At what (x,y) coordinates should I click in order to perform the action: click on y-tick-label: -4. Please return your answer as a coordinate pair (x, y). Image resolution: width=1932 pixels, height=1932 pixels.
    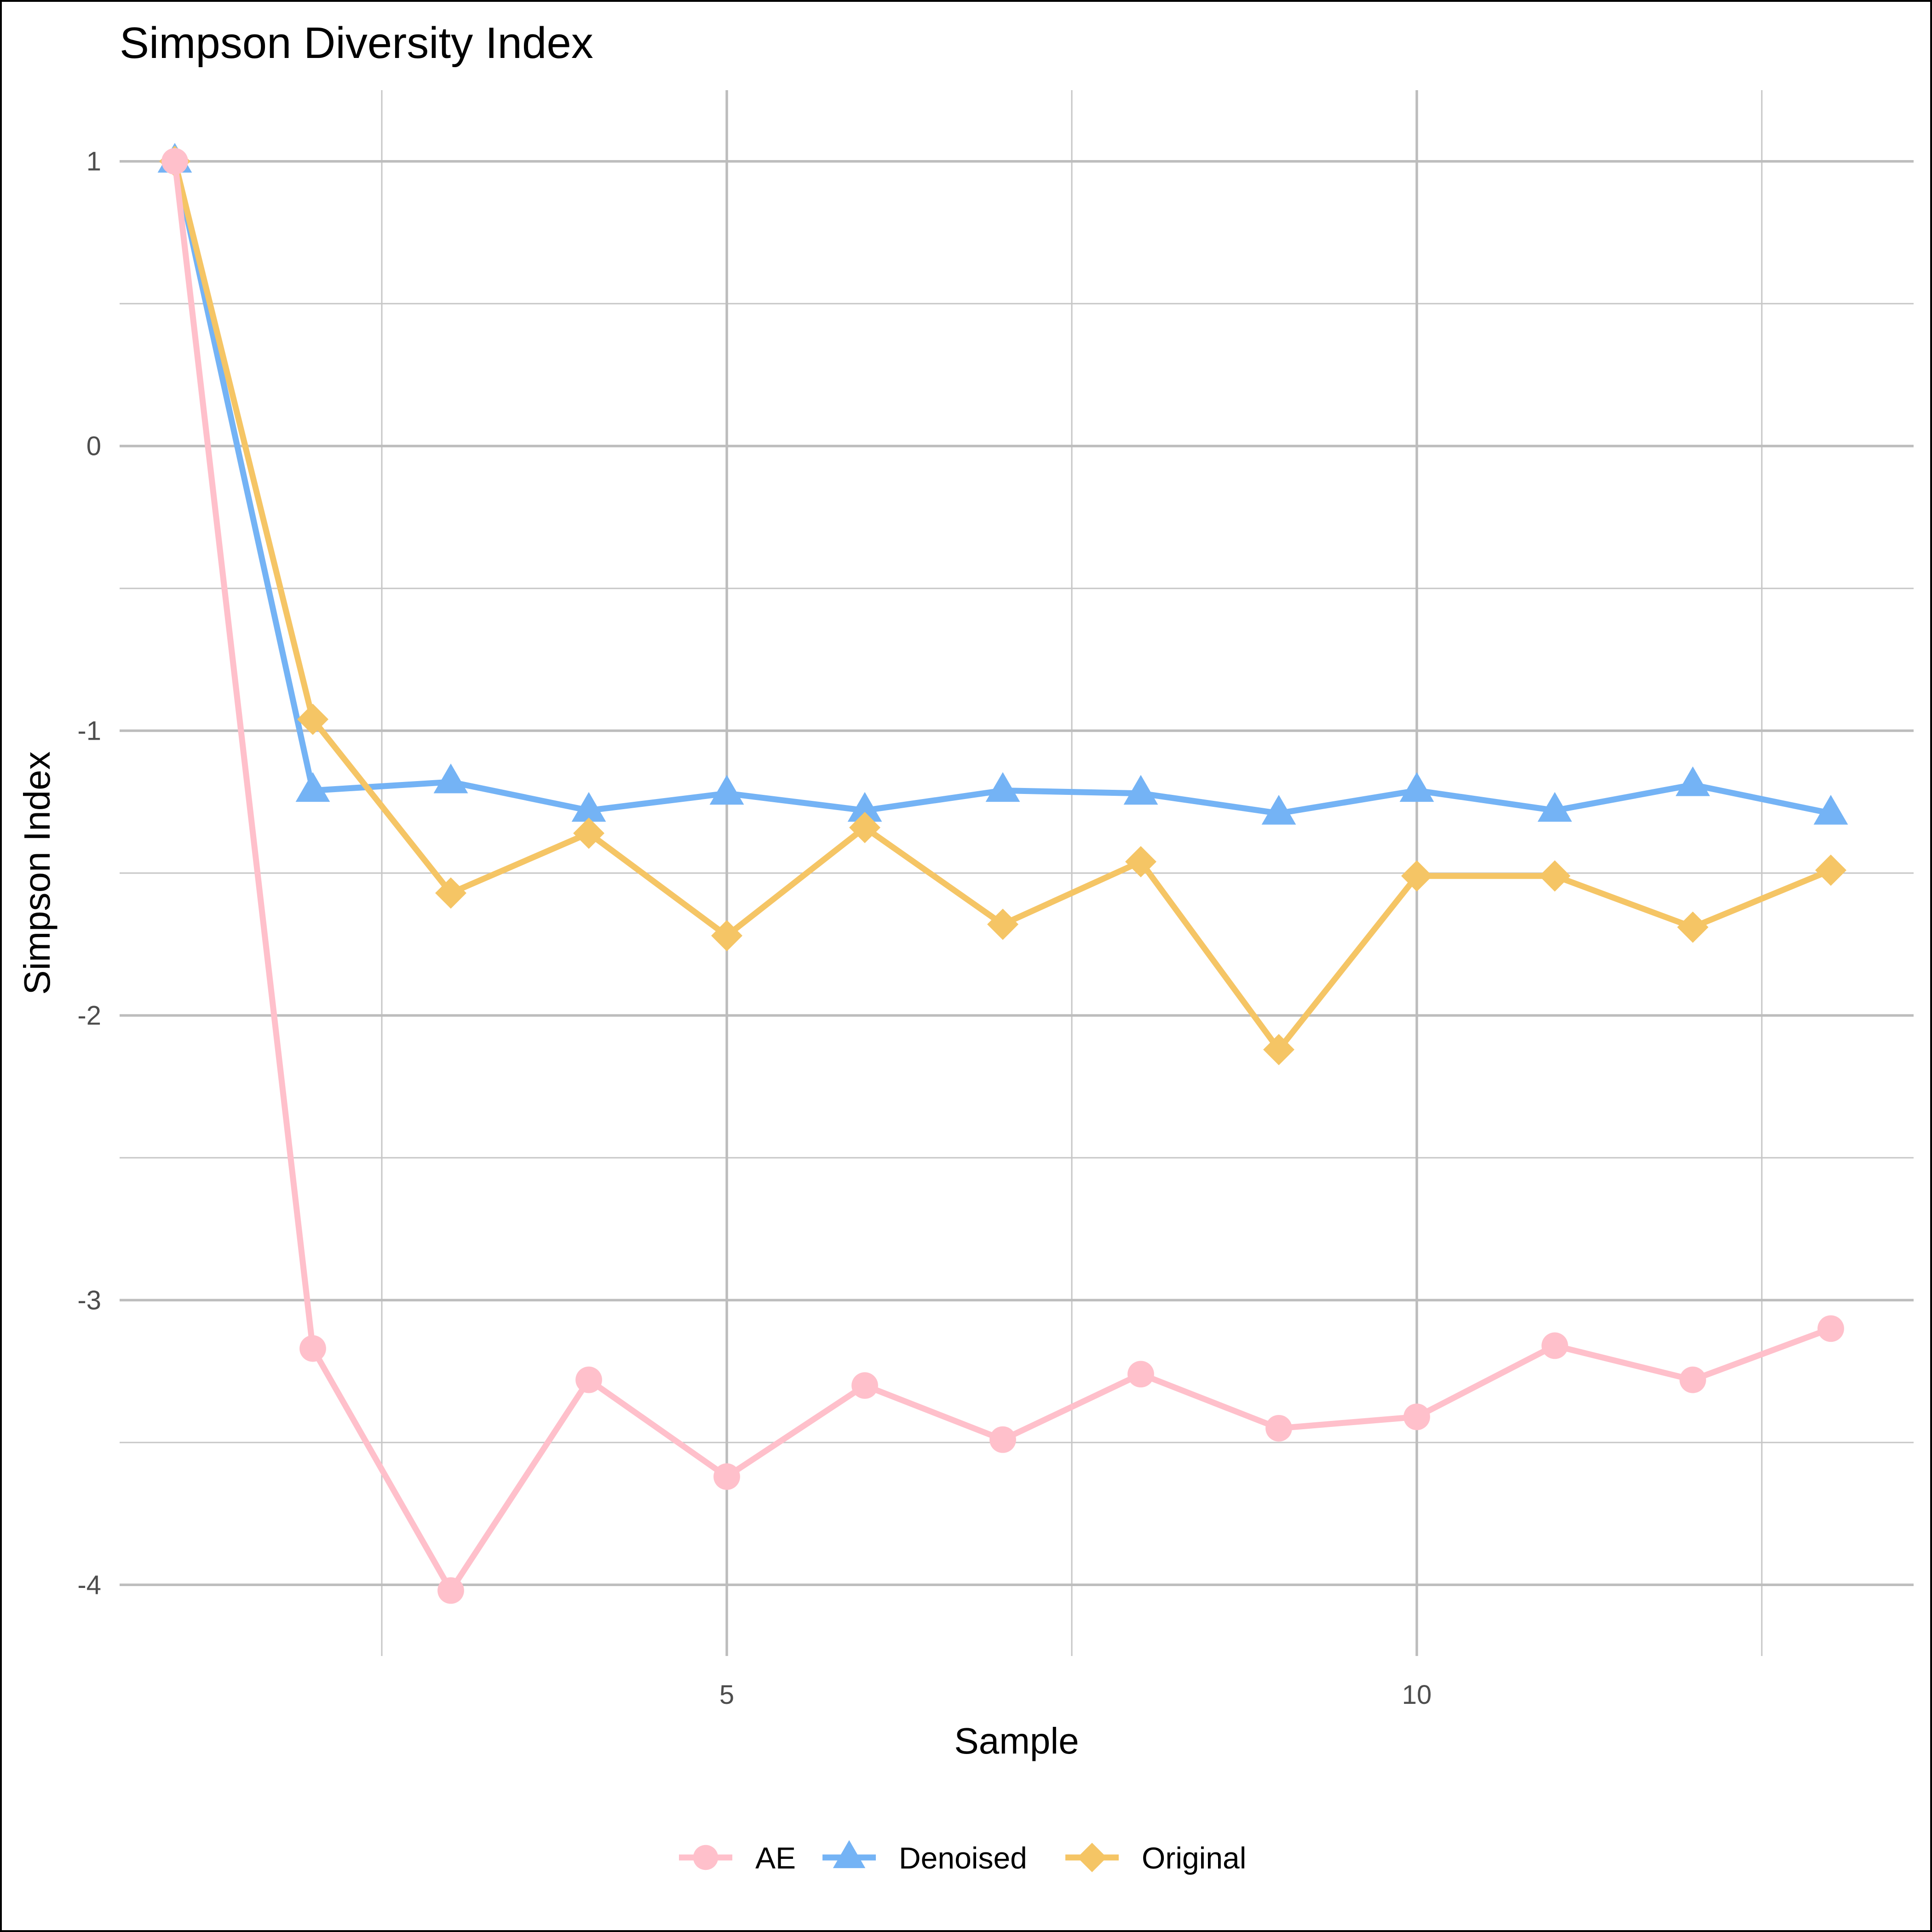
    Looking at the image, I should click on (89, 1585).